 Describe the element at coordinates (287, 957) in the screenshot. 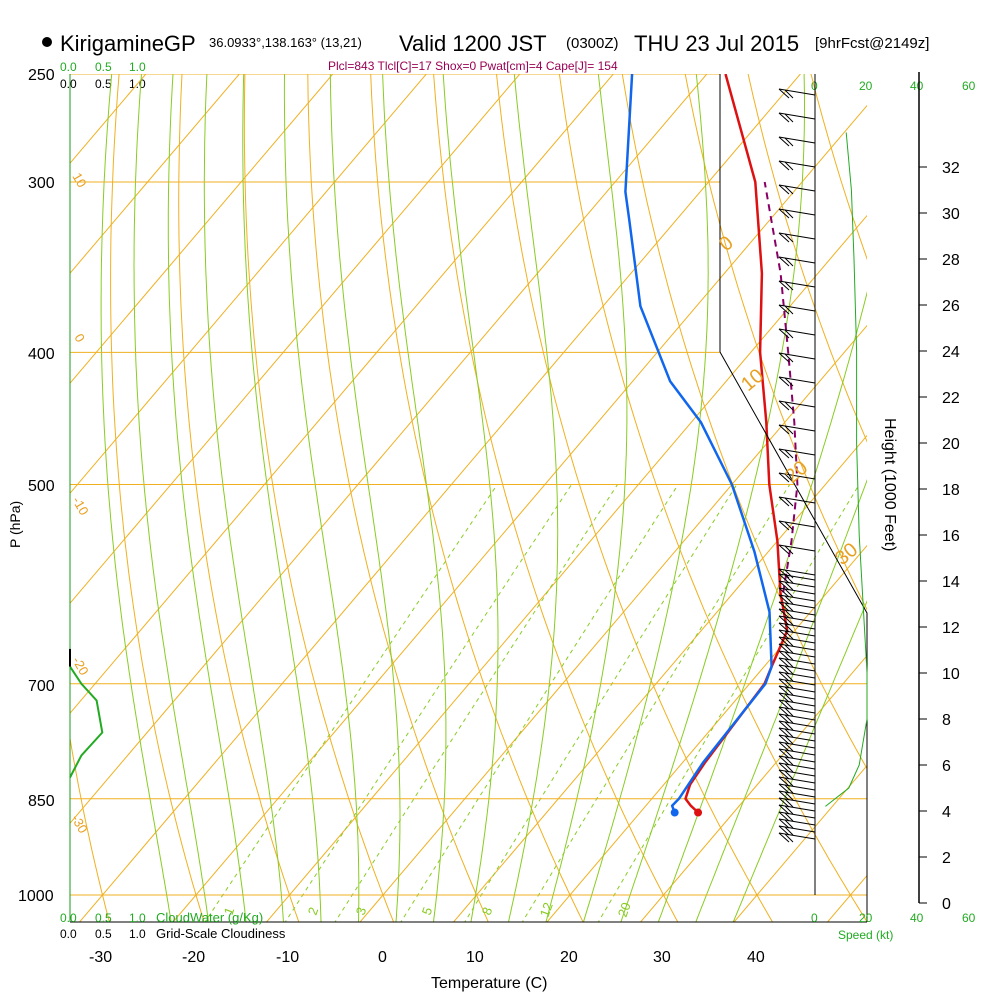

I see `t-tick-m10: -10` at that location.